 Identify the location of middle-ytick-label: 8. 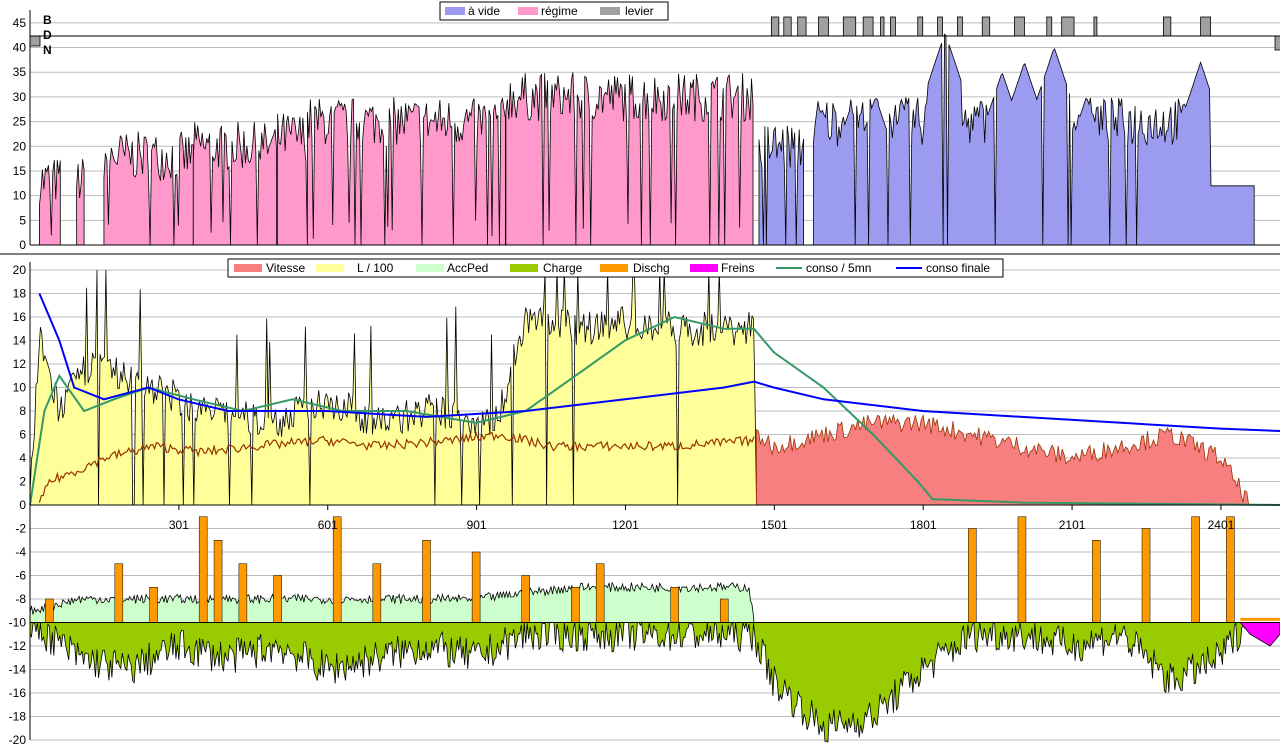
(22, 411).